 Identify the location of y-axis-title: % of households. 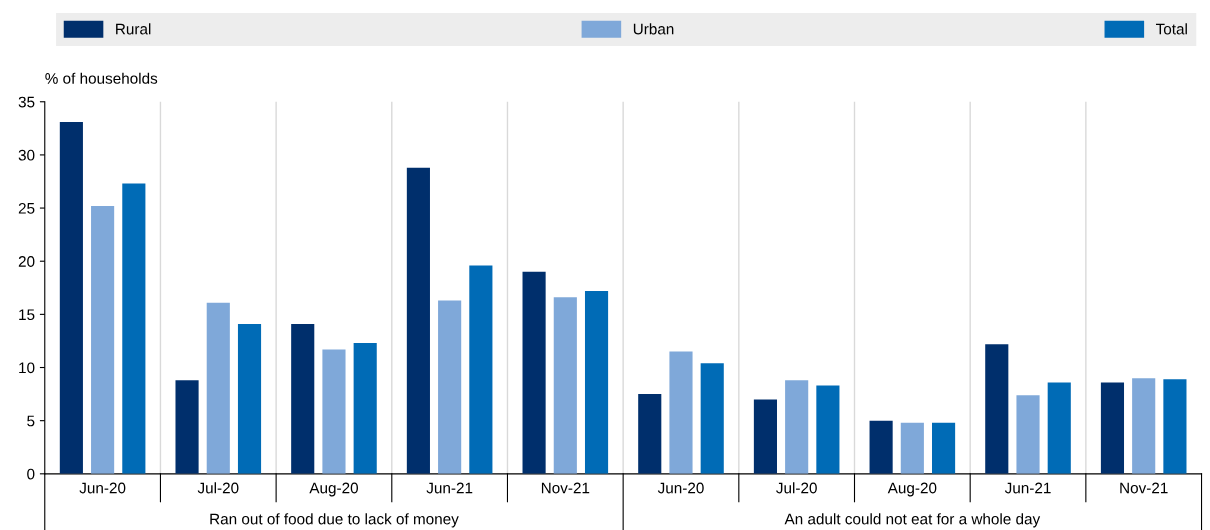
(101, 78).